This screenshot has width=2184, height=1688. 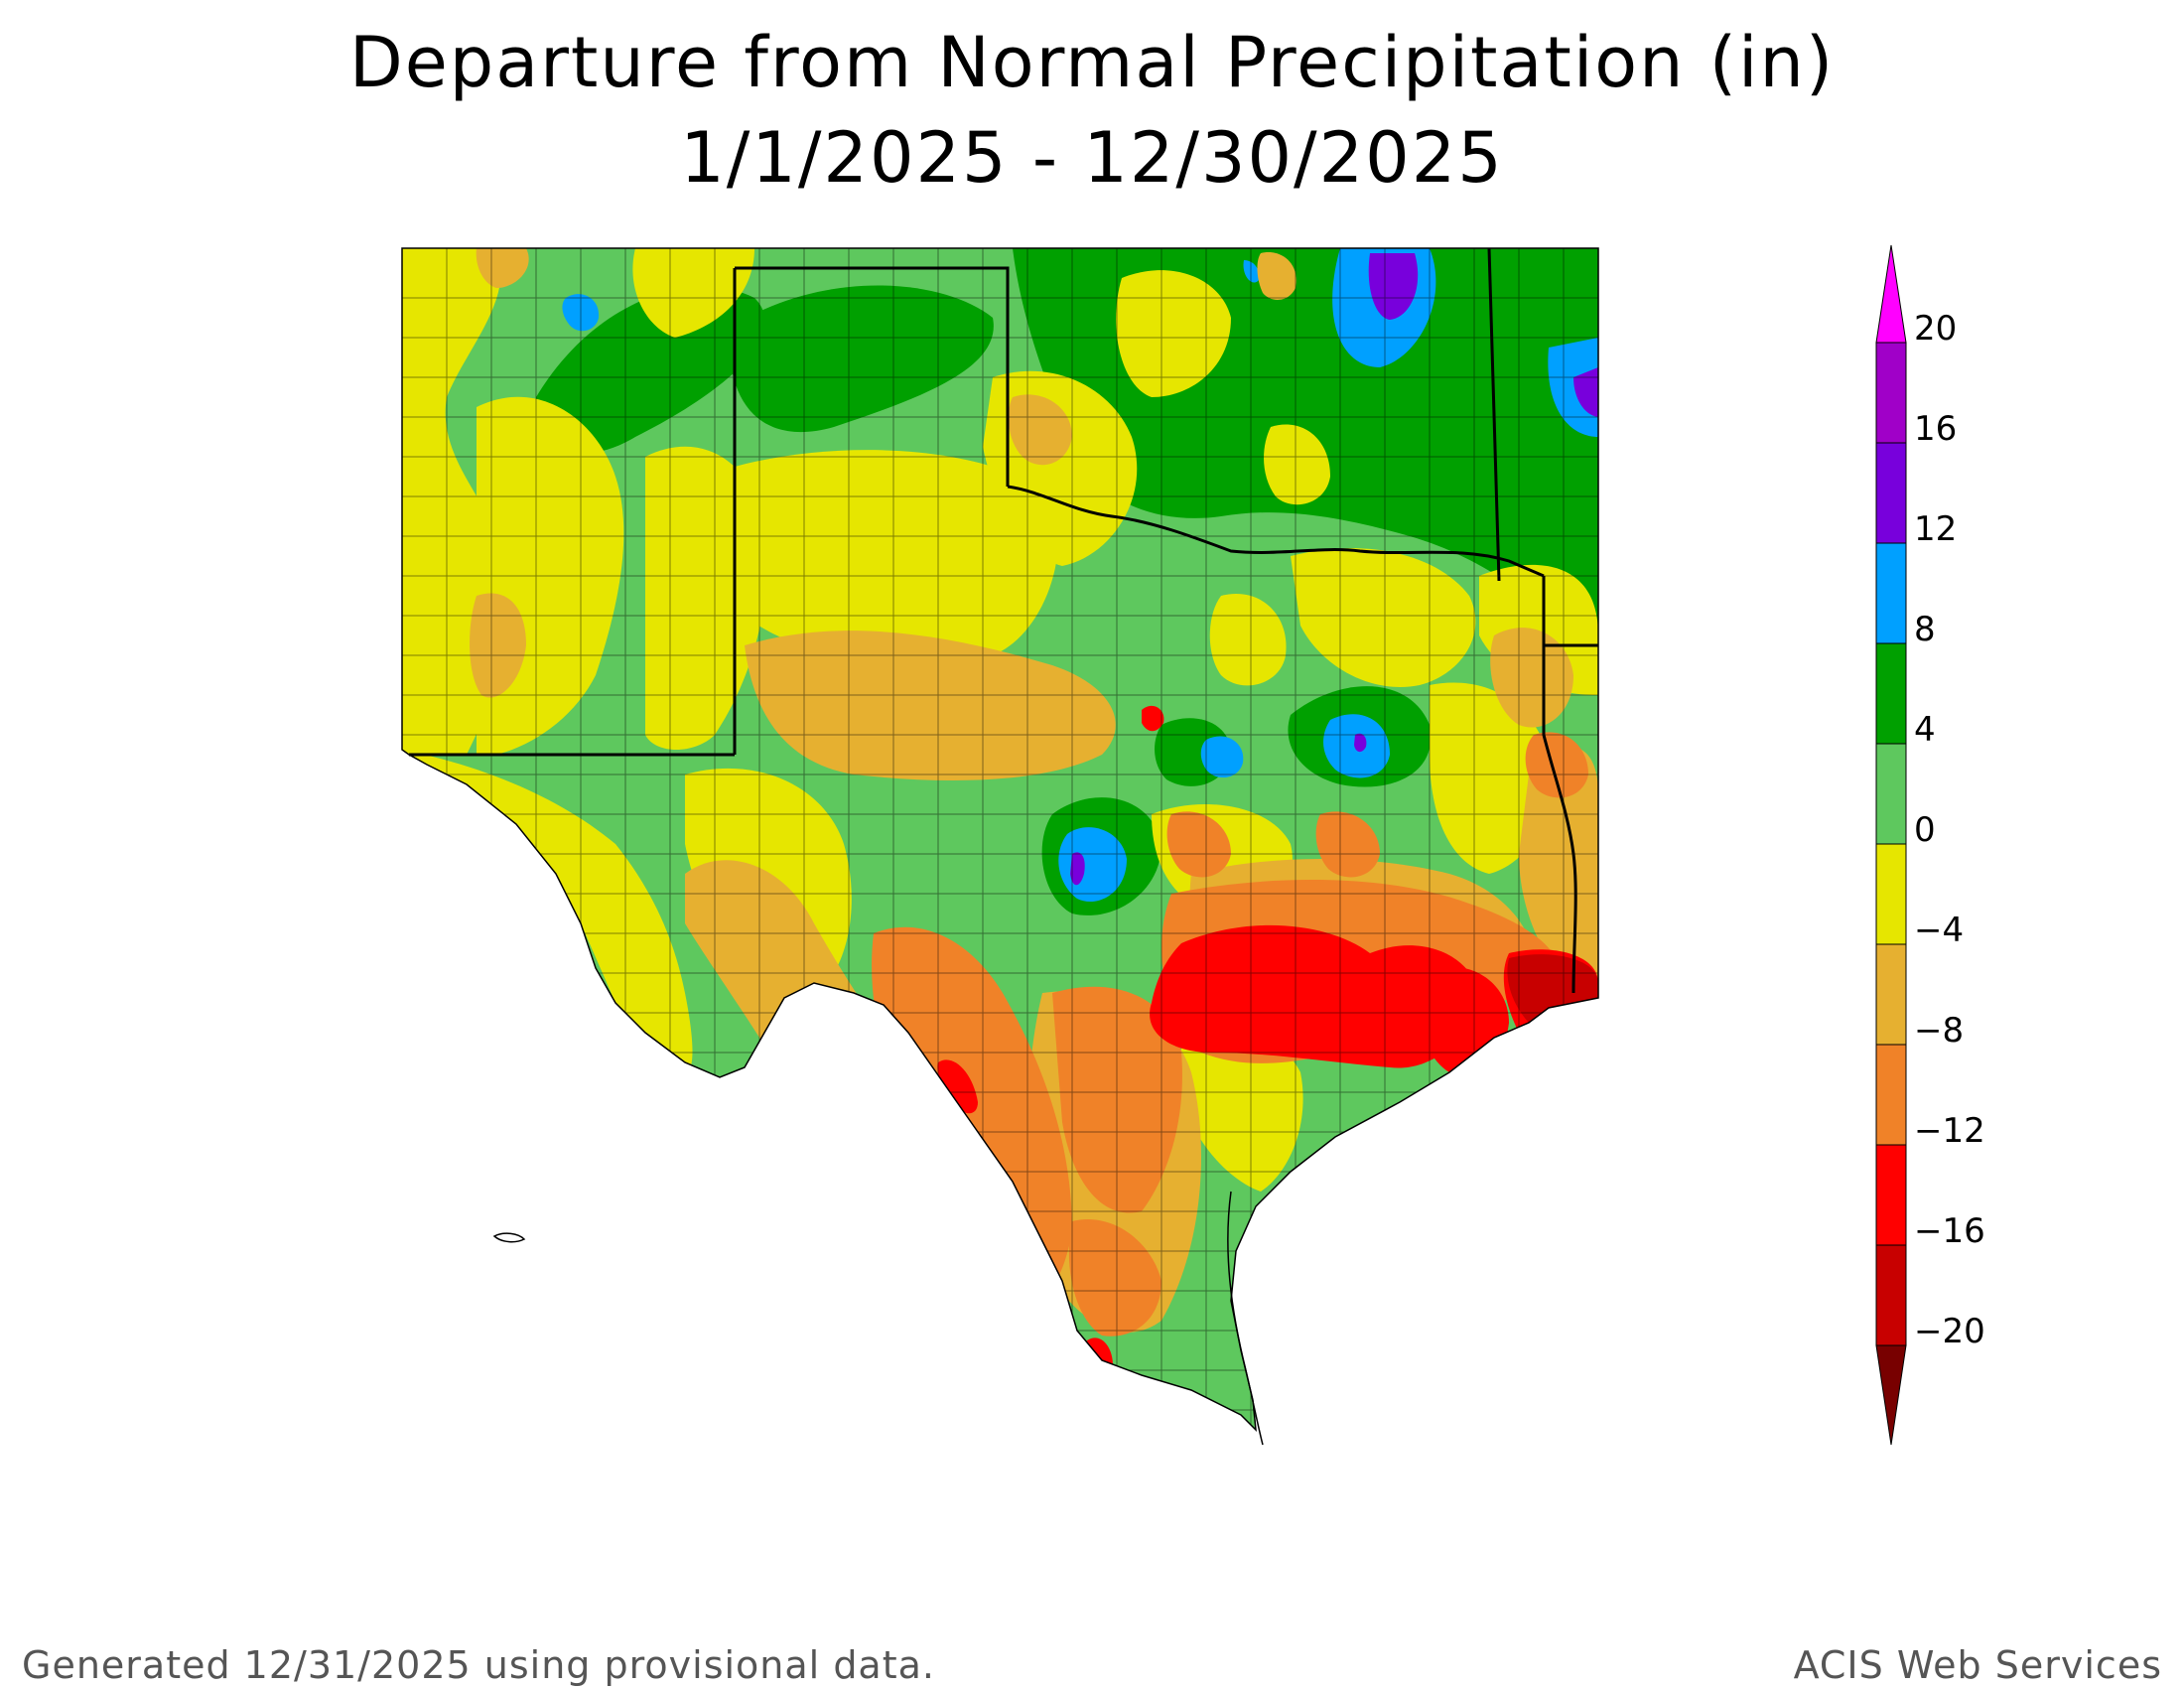 What do you see at coordinates (1276, 531) in the screenshot?
I see `red-river-border` at bounding box center [1276, 531].